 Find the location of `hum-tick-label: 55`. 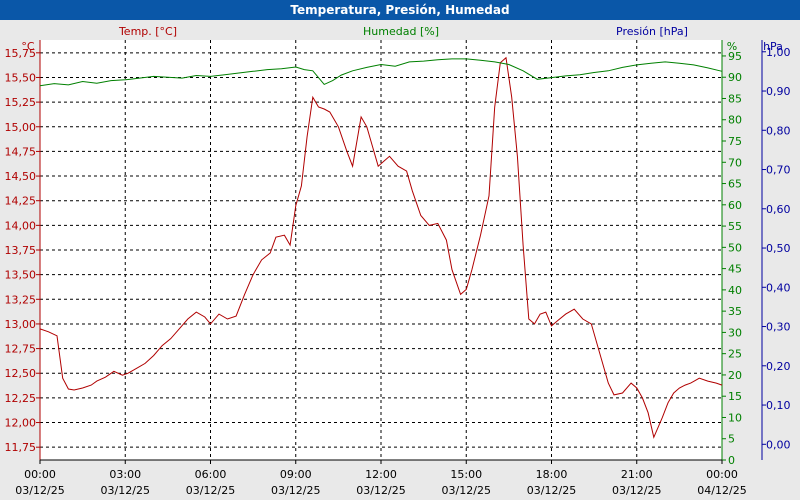

hum-tick-label: 55 is located at coordinates (735, 226).